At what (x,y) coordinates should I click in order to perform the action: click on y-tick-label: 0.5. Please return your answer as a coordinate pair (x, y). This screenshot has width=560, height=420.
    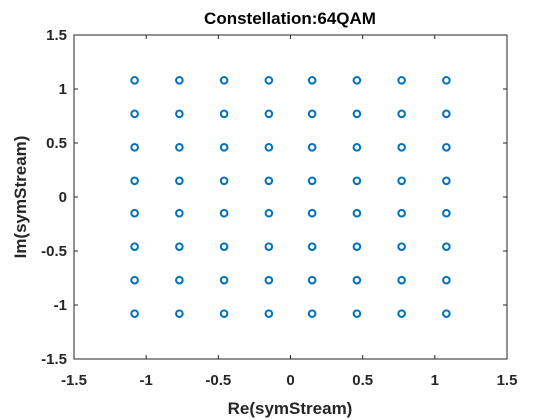
    Looking at the image, I should click on (56, 143).